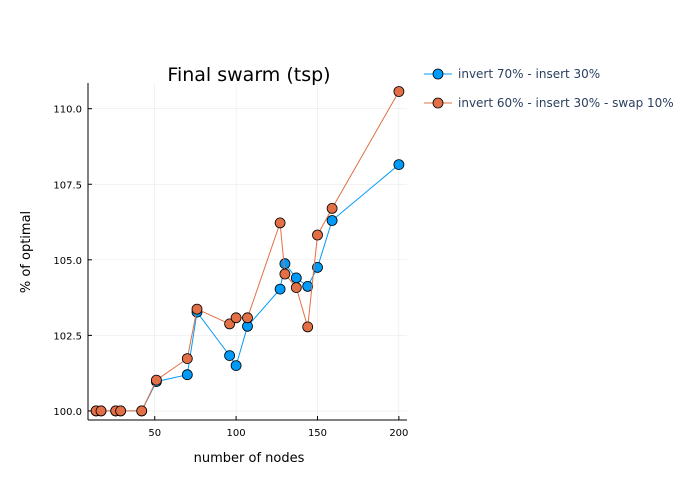 This screenshot has height=500, width=700. What do you see at coordinates (67, 261) in the screenshot?
I see `y-tick-label: 105.0` at bounding box center [67, 261].